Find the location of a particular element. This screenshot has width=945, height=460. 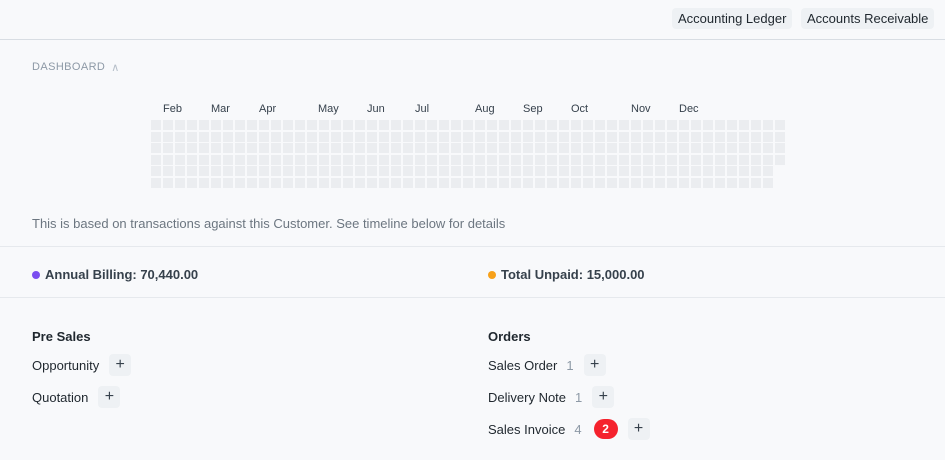

add-sales-order-button: + is located at coordinates (594, 365).